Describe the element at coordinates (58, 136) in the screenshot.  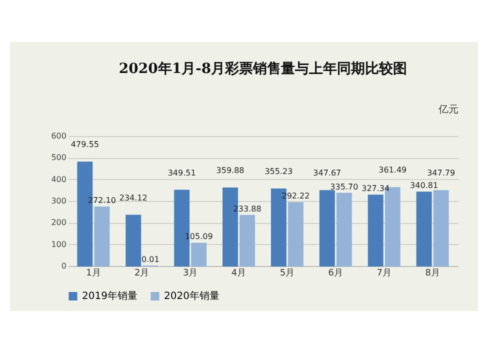
I see `y-tick-label: 600` at that location.